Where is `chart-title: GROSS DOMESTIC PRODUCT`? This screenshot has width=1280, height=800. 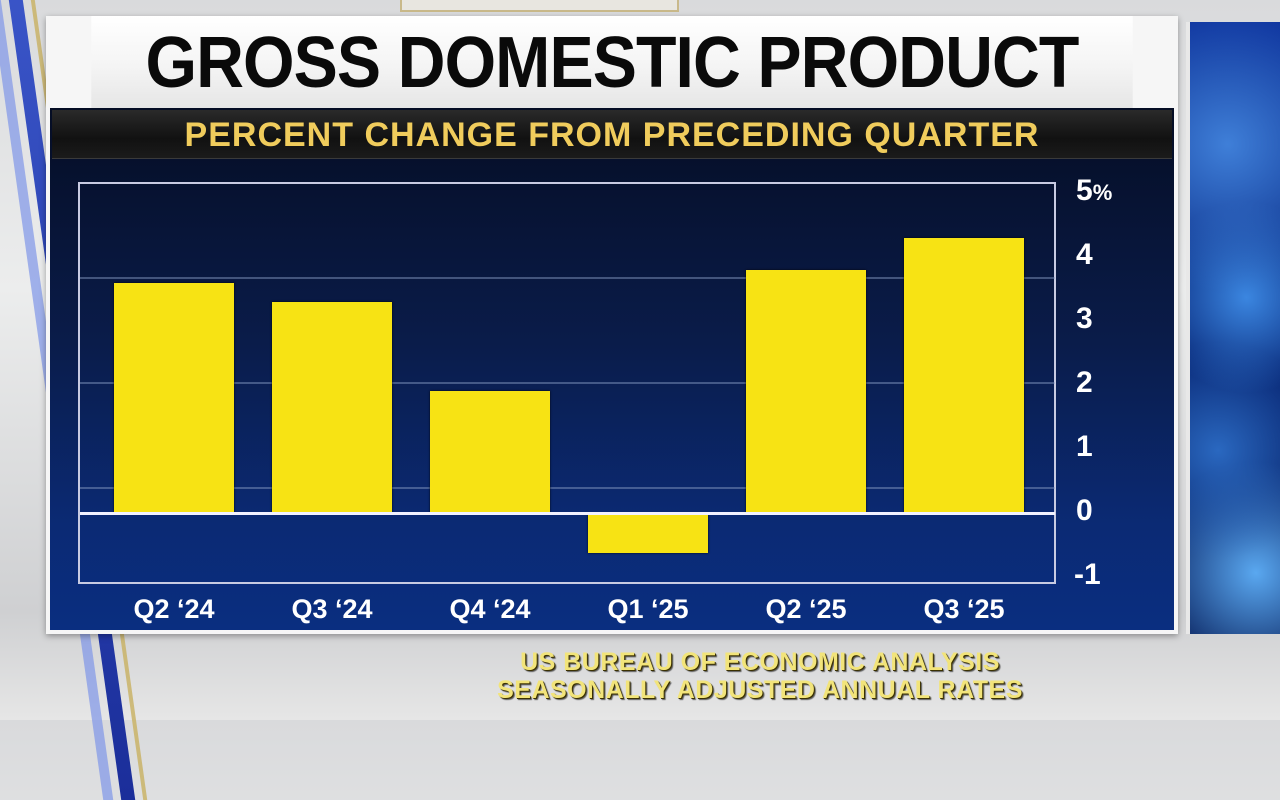 chart-title: GROSS DOMESTIC PRODUCT is located at coordinates (612, 62).